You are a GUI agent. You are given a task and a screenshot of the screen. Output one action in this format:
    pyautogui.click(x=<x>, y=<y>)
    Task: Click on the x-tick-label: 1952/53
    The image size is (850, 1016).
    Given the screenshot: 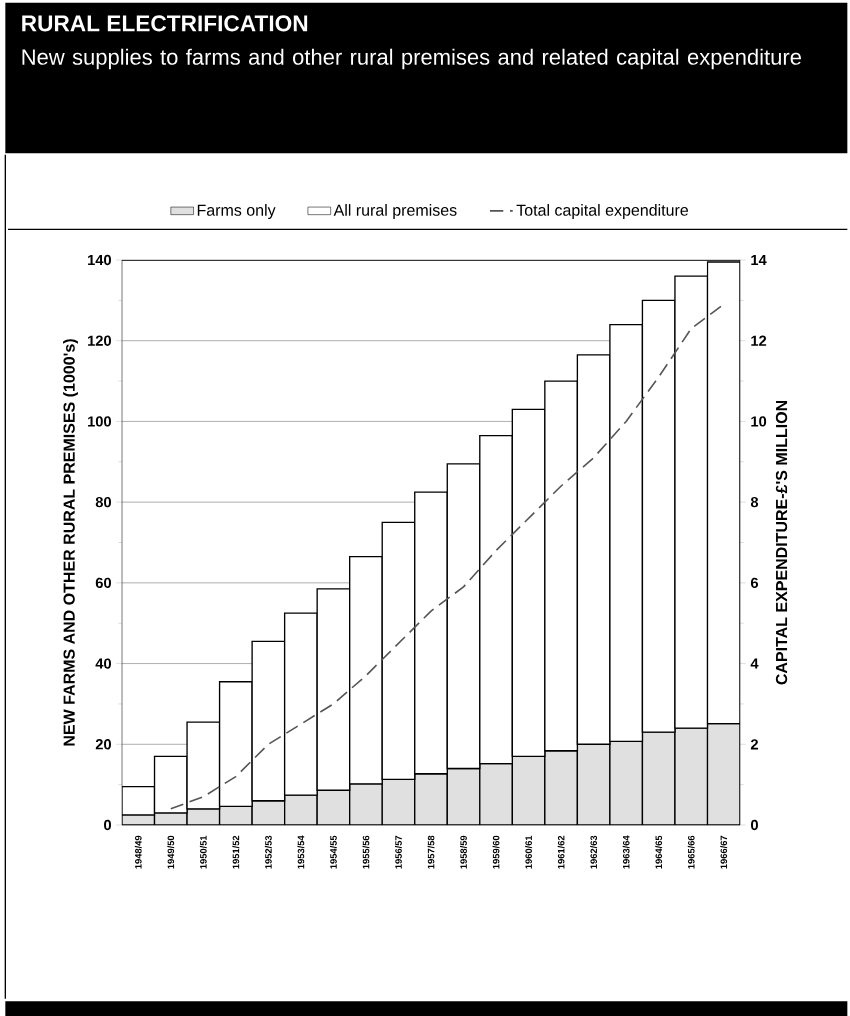 What is the action you would take?
    pyautogui.click(x=268, y=852)
    